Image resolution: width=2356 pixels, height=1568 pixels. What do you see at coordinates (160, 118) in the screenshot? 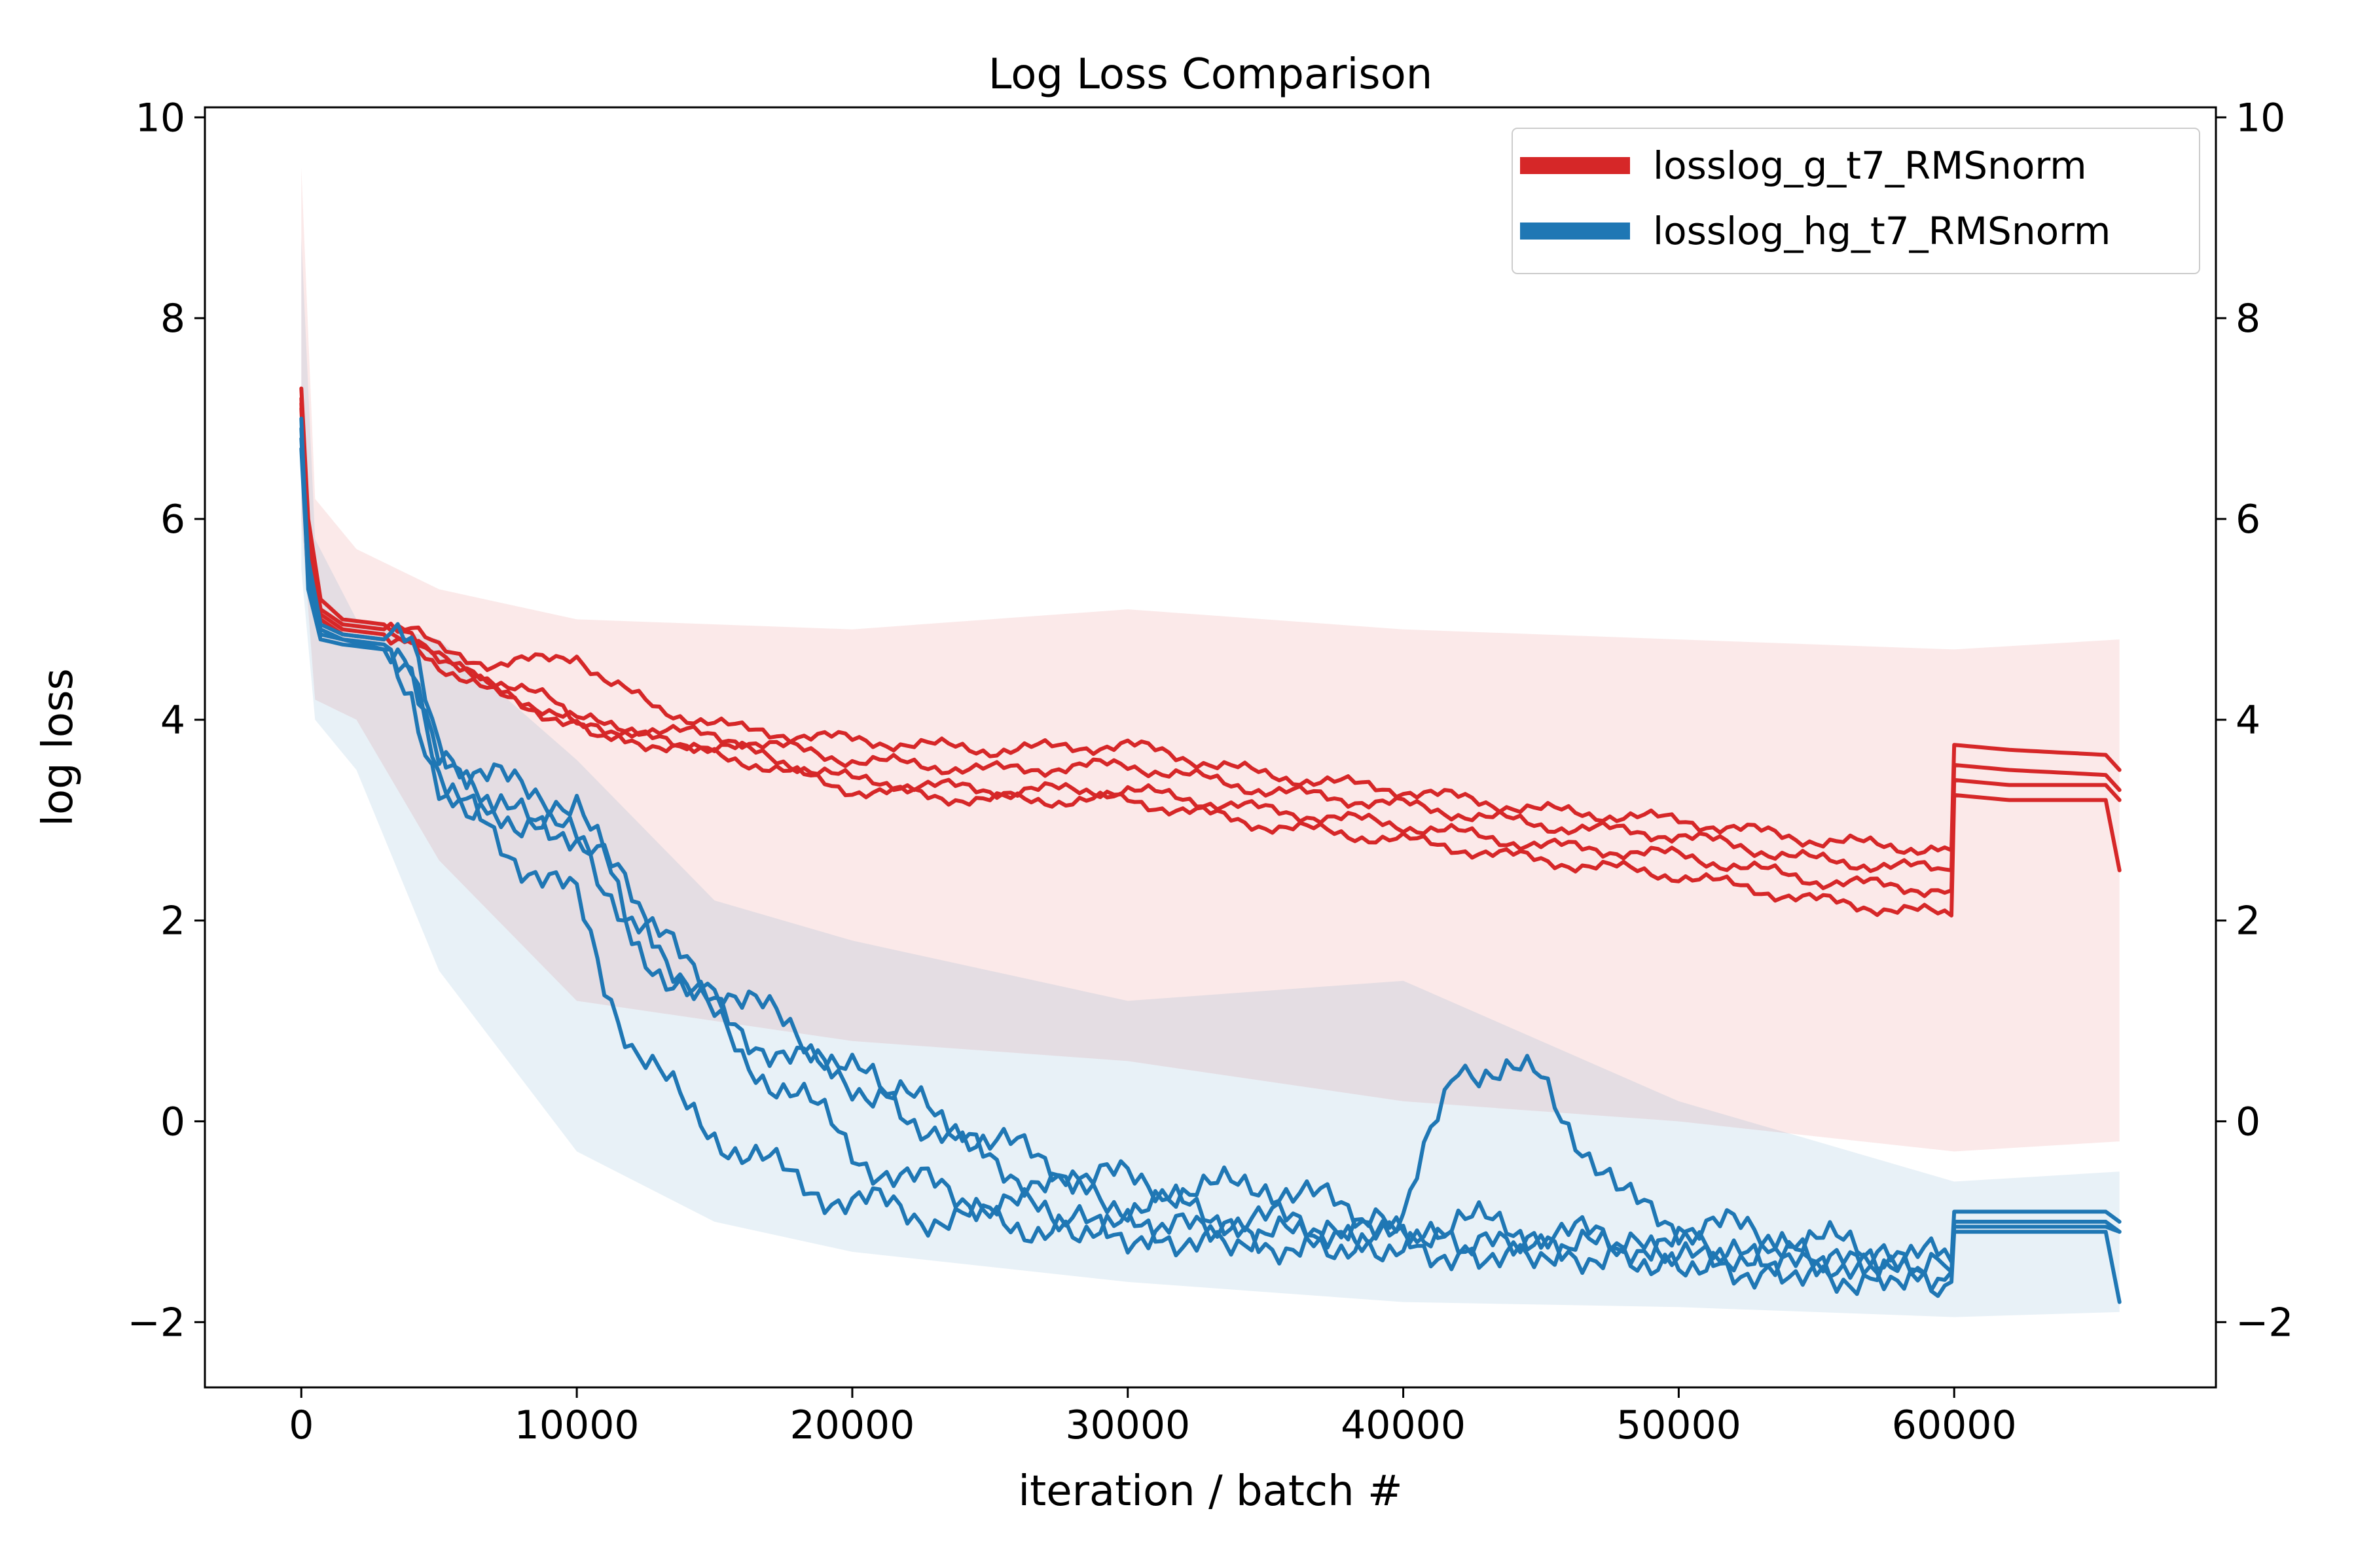
I see `y-tick-label-left: 10` at bounding box center [160, 118].